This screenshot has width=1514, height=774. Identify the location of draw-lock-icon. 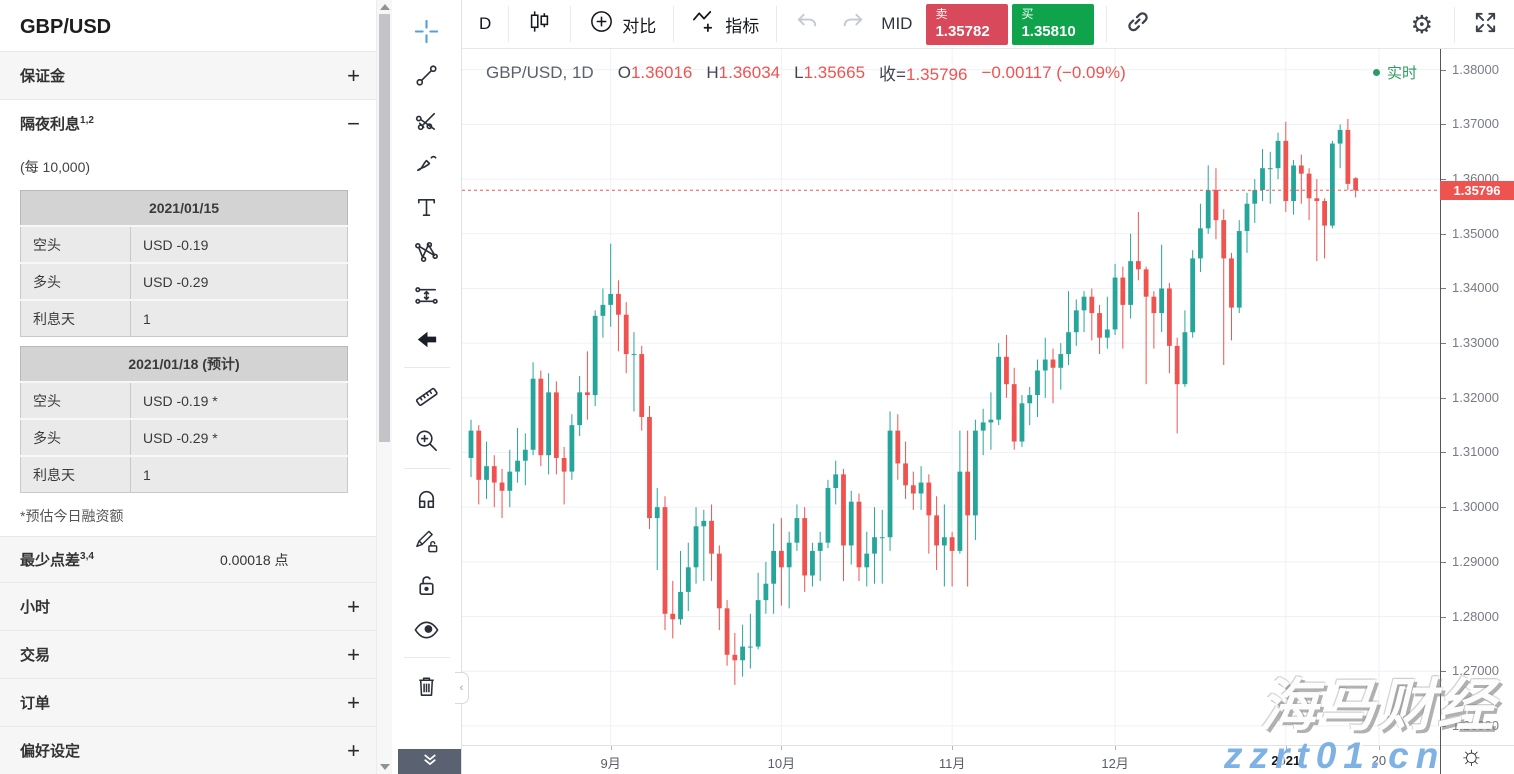
(427, 541).